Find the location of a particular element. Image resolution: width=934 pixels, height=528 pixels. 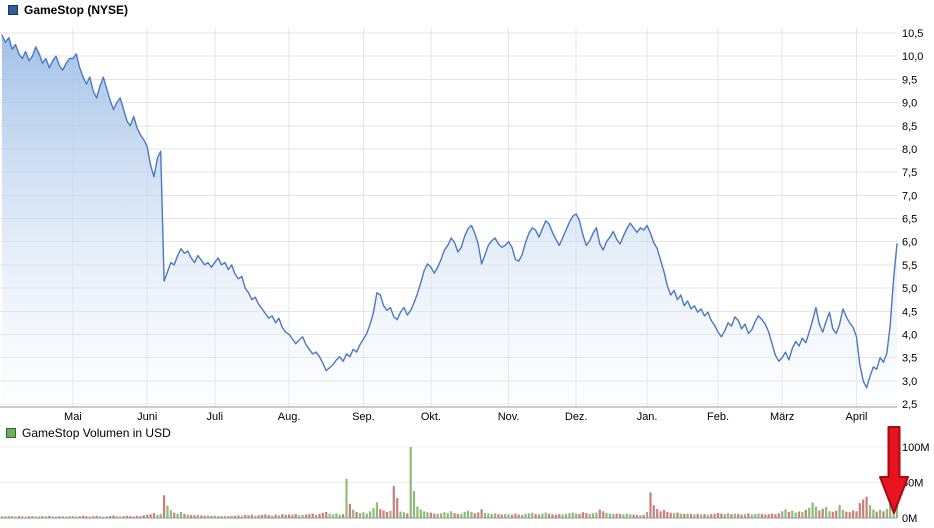

price-y-axis-label: 7,0 is located at coordinates (909, 196).